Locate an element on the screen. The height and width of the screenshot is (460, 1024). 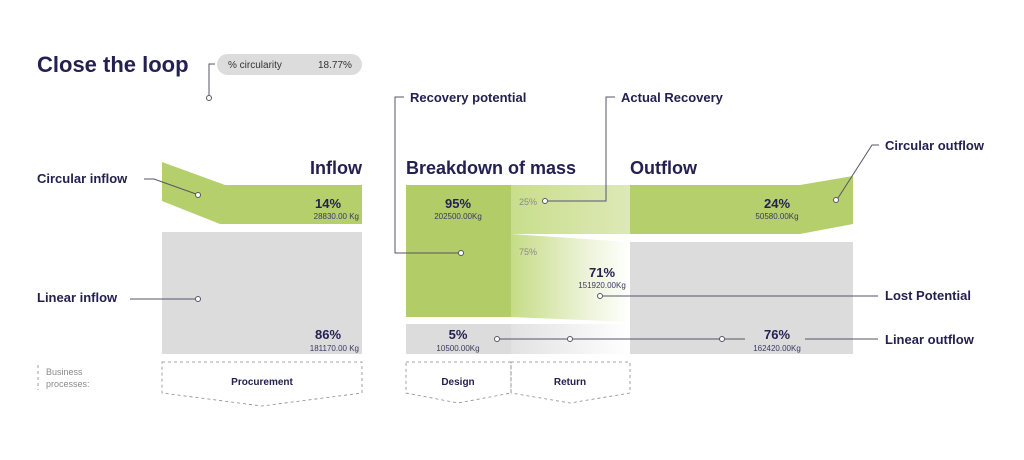
lost-mass: 151920.00Kg is located at coordinates (602, 285).